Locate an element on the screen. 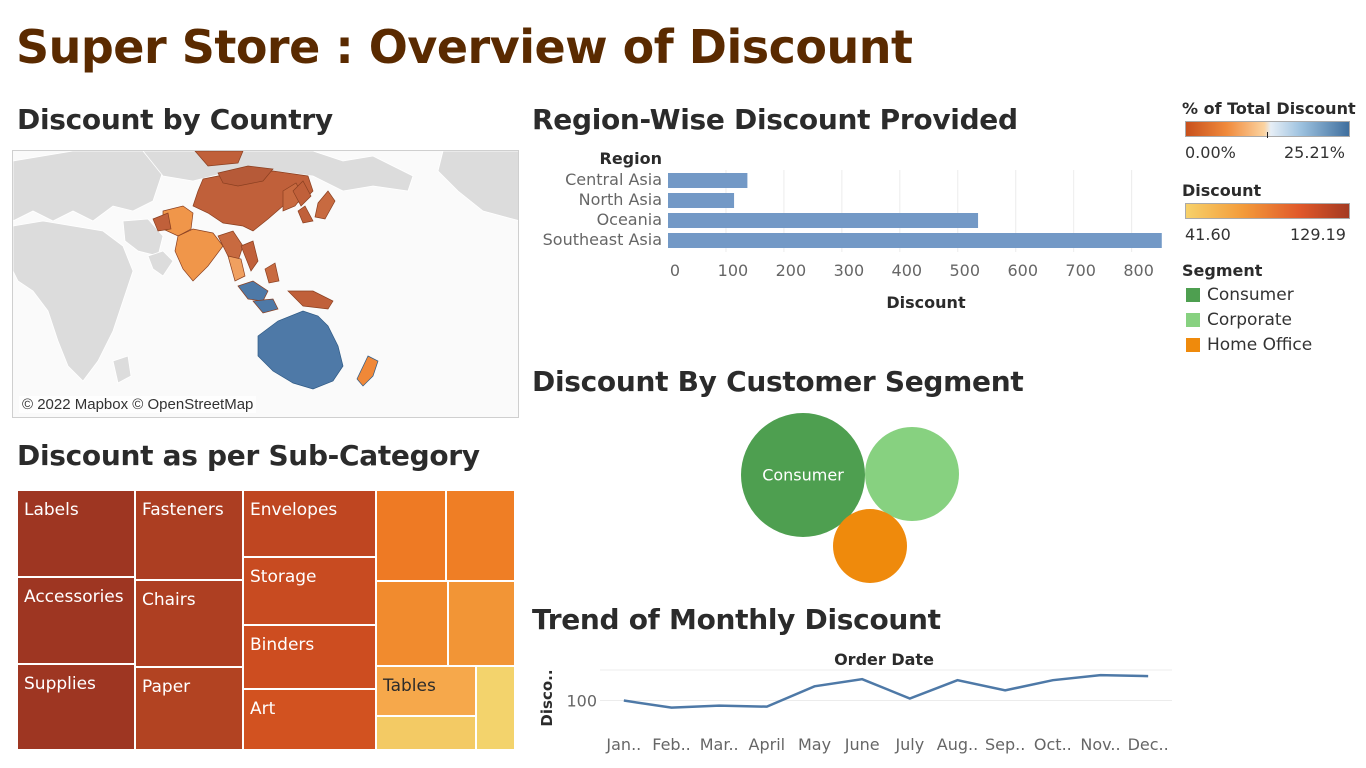  bar-tick-label: 300 is located at coordinates (849, 270).